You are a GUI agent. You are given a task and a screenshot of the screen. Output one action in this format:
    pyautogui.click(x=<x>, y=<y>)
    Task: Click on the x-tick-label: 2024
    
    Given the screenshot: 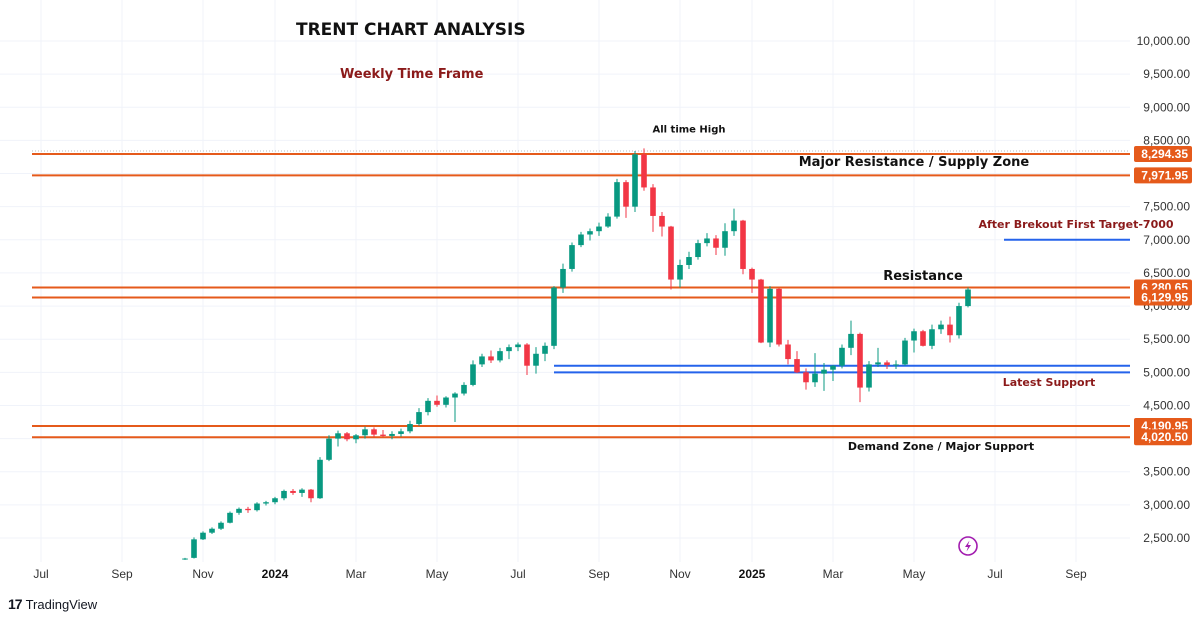 What is the action you would take?
    pyautogui.click(x=275, y=574)
    